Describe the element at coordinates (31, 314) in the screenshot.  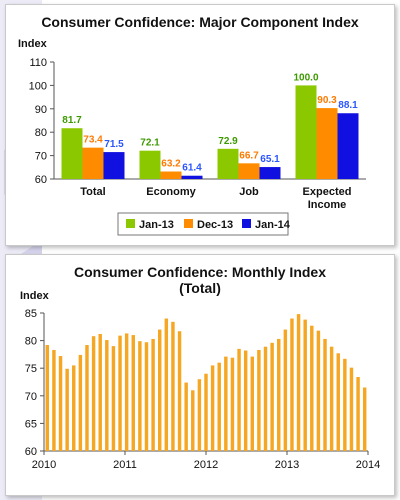
I see `y-tick-label: 85` at that location.